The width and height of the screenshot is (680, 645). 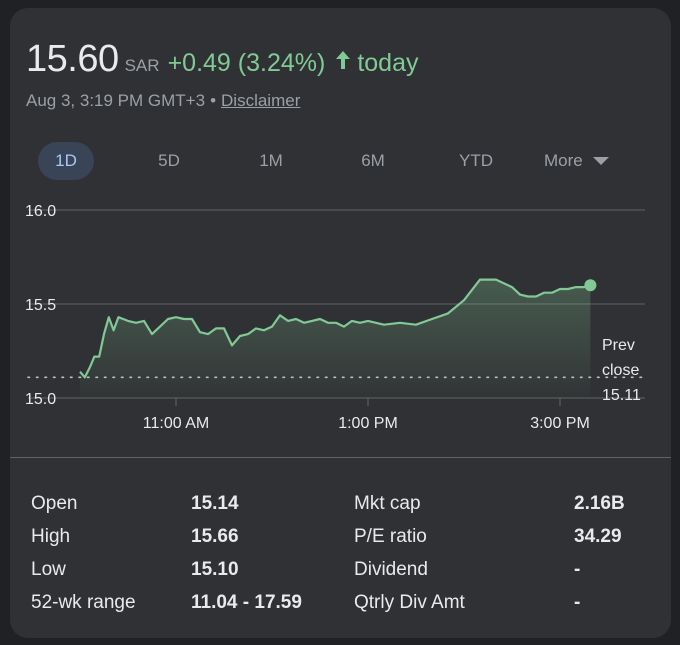 I want to click on time-range-selector: 1D 5D 1M 6M YTD More, so click(x=338, y=161).